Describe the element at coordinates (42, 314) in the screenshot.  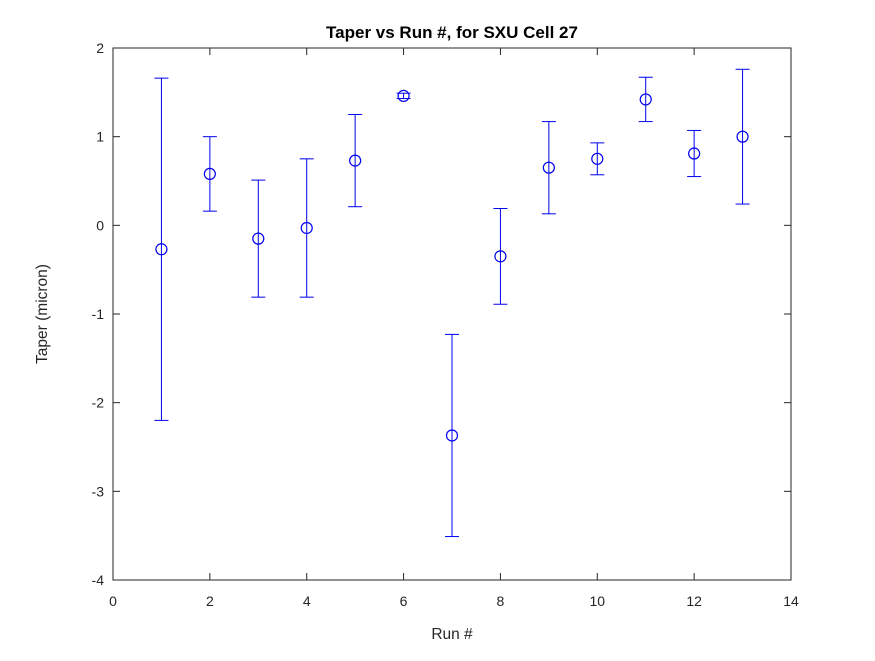
I see `y-axis-label: Taper (micron)` at that location.